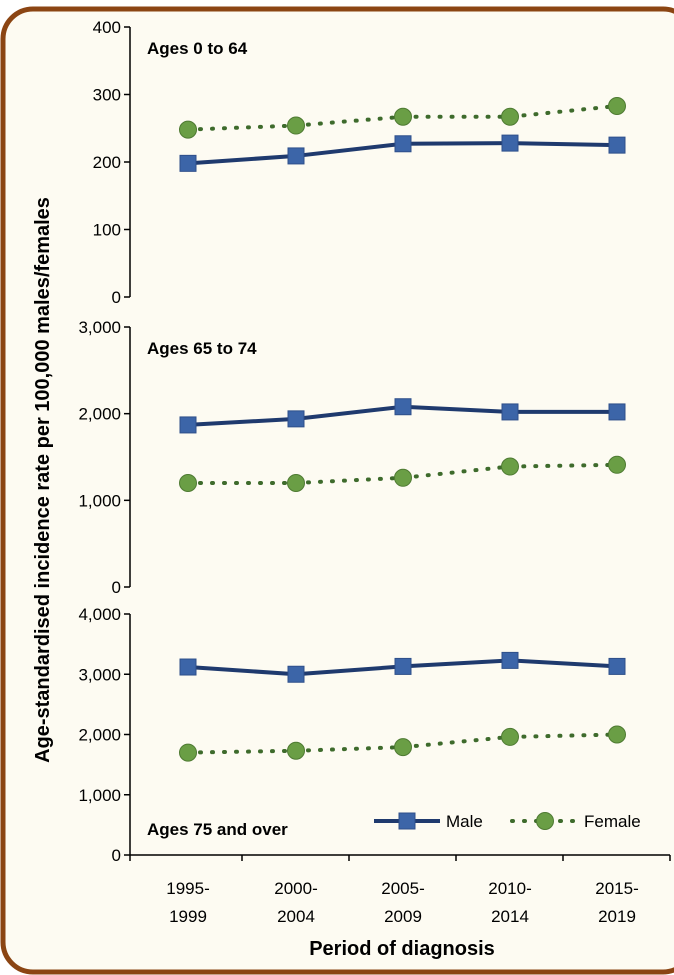  I want to click on x-tick-label: 2010-, so click(509, 888).